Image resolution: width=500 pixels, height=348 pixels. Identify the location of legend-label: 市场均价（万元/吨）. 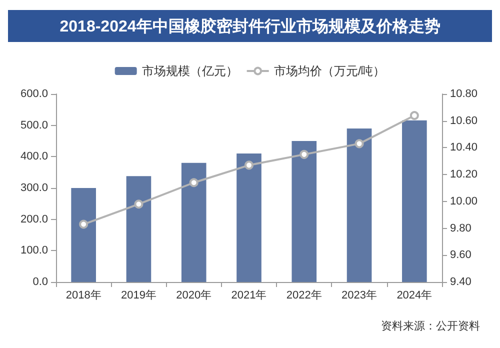
(330, 71).